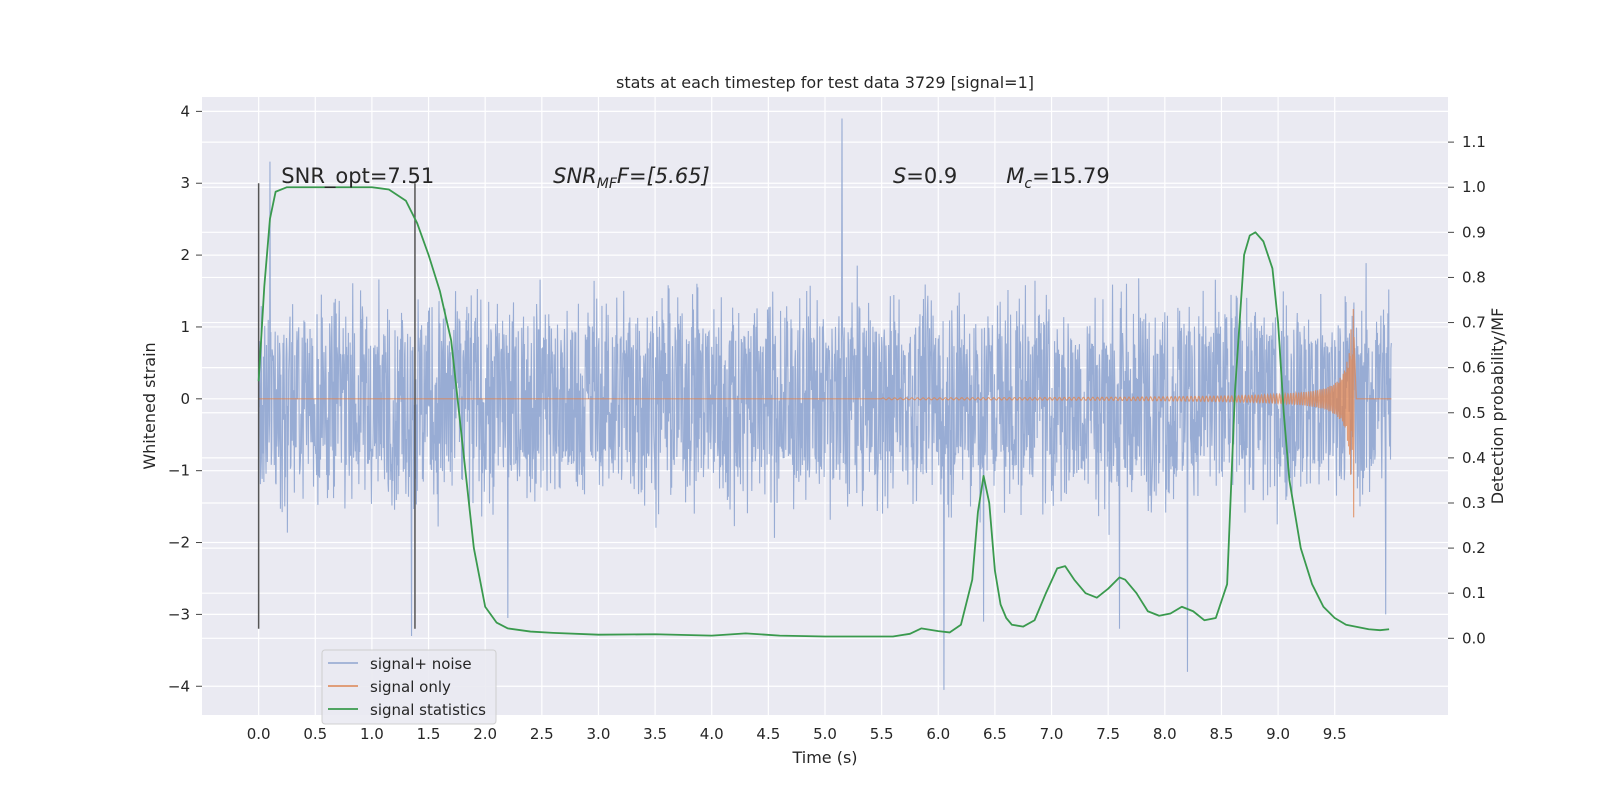 Image resolution: width=1600 pixels, height=800 pixels. Describe the element at coordinates (179, 471) in the screenshot. I see `y-tick-label: −1` at that location.